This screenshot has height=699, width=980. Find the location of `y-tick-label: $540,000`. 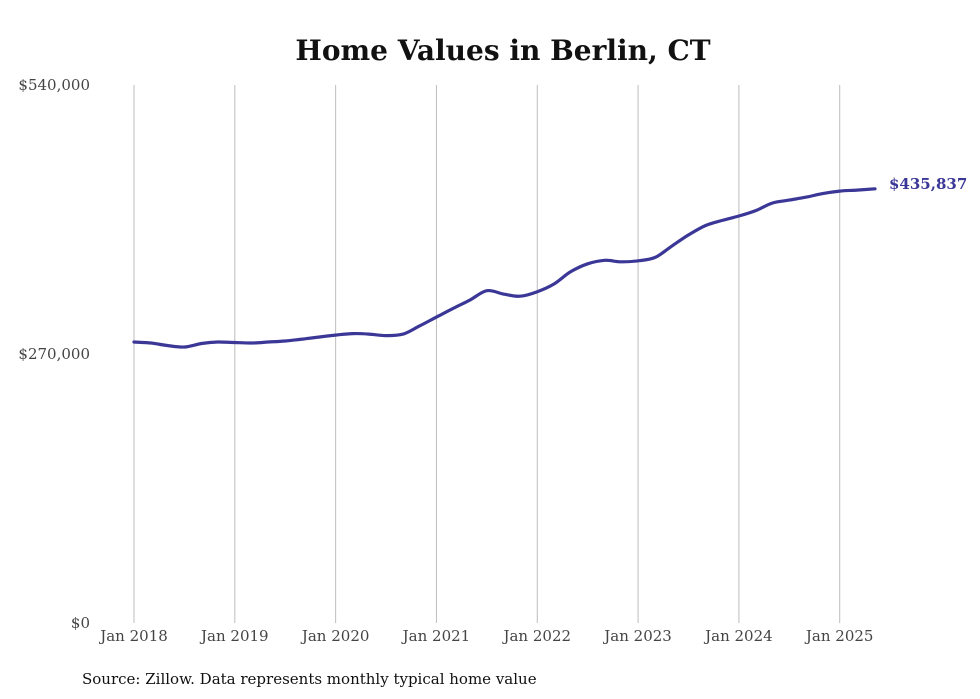

y-tick-label: $540,000 is located at coordinates (54, 85).